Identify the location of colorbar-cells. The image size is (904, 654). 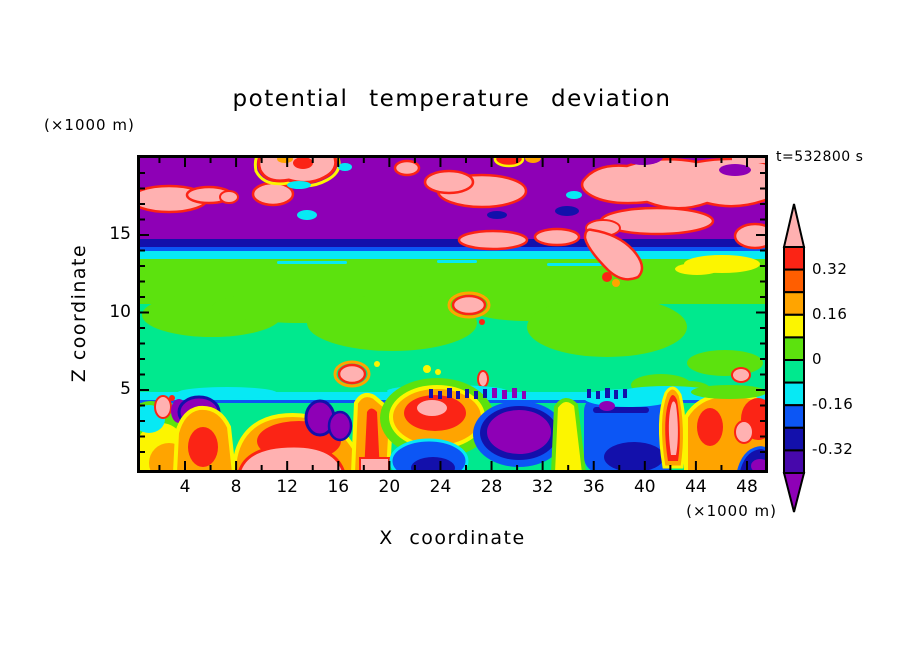
(794, 360).